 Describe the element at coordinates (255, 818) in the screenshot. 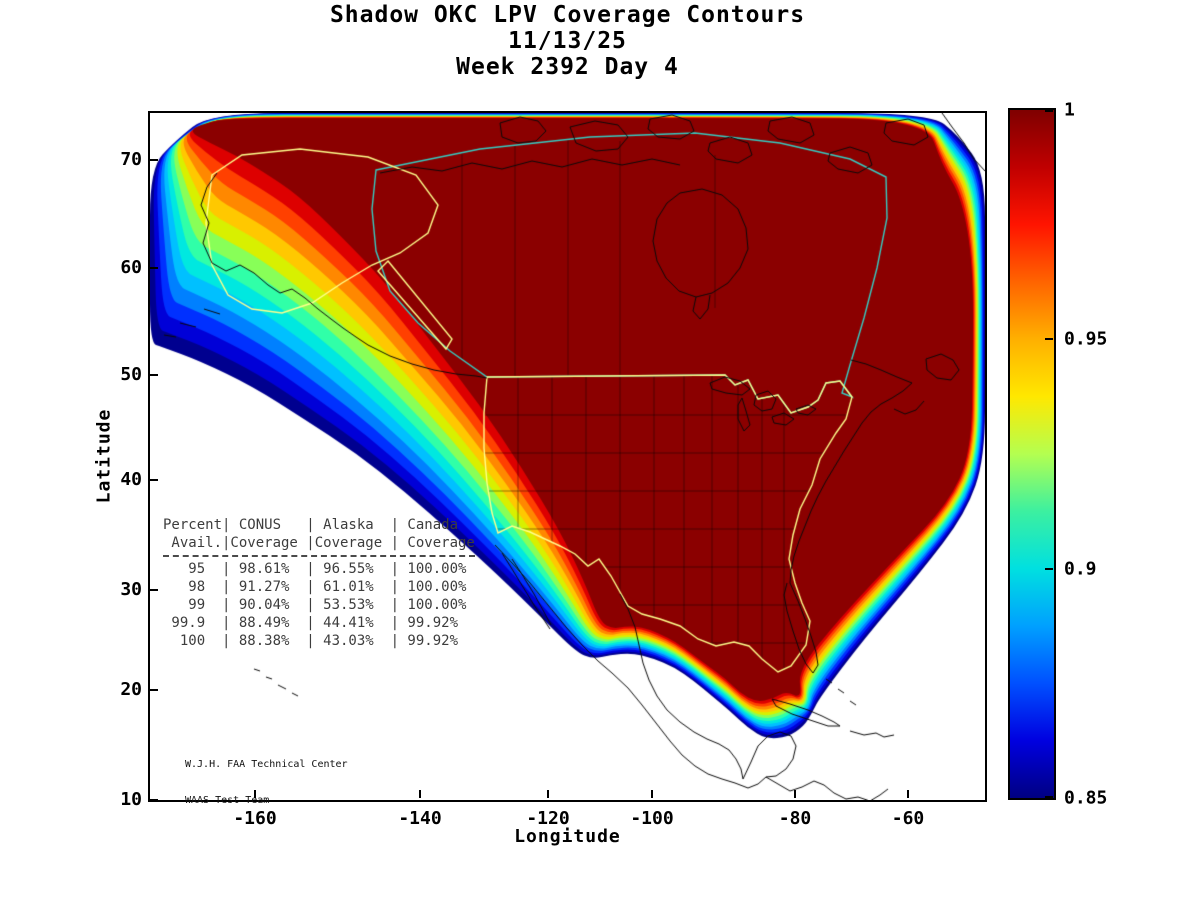

I see `x-tick-label: -160` at that location.